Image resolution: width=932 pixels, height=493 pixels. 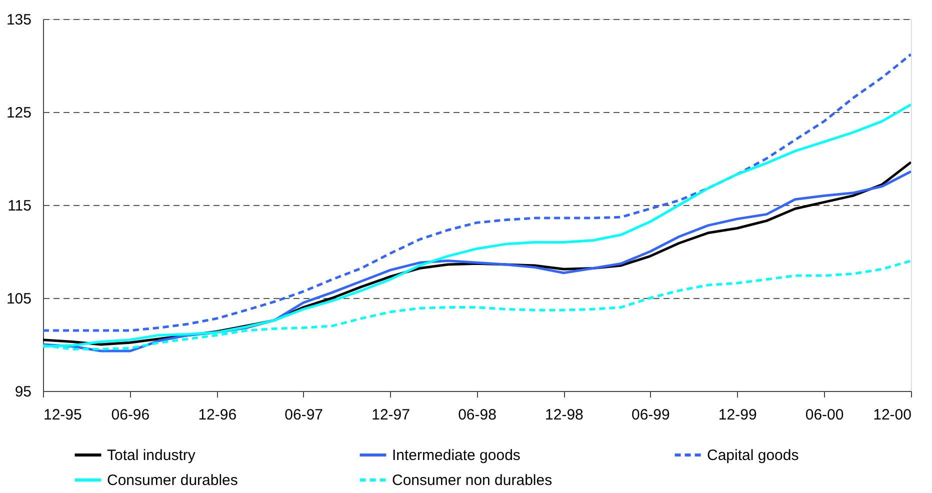 What do you see at coordinates (19, 299) in the screenshot?
I see `y-tick-label: 105` at bounding box center [19, 299].